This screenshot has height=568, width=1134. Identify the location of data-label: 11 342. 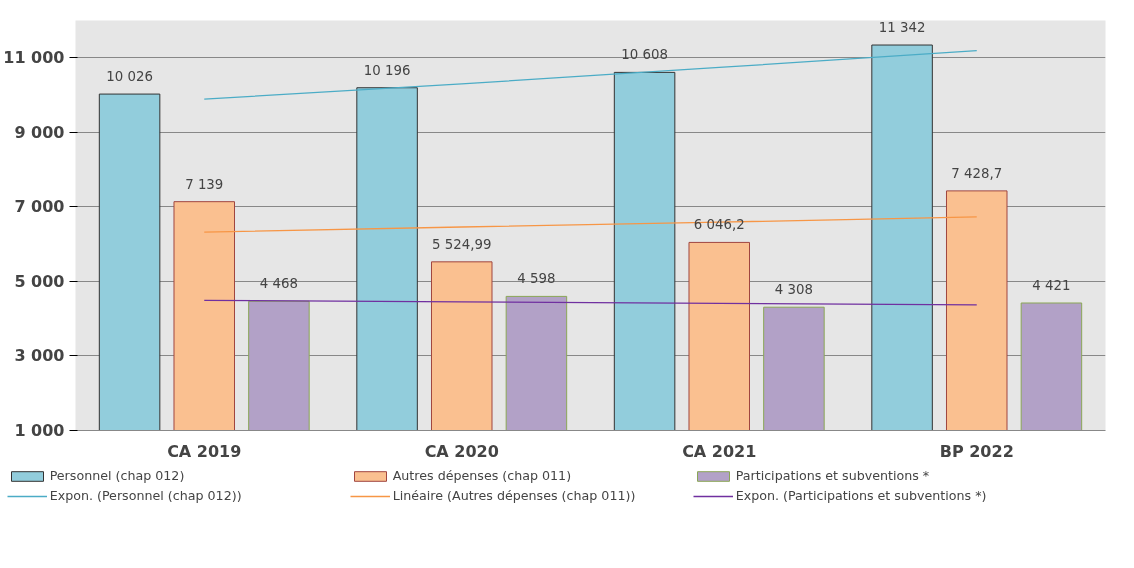
(902, 28).